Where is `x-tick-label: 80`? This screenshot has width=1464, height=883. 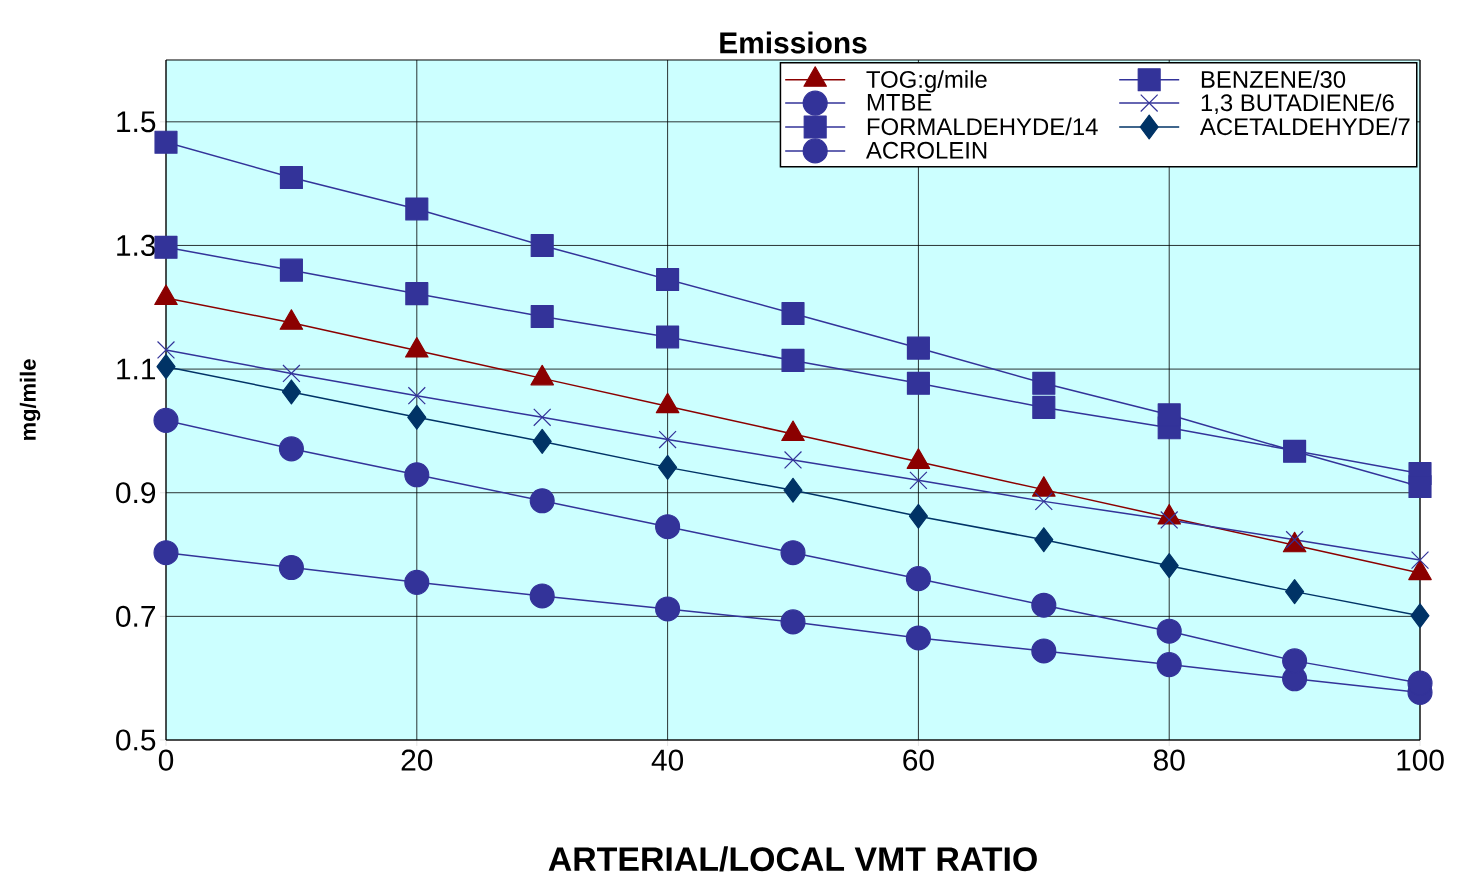
x-tick-label: 80 is located at coordinates (1169, 760).